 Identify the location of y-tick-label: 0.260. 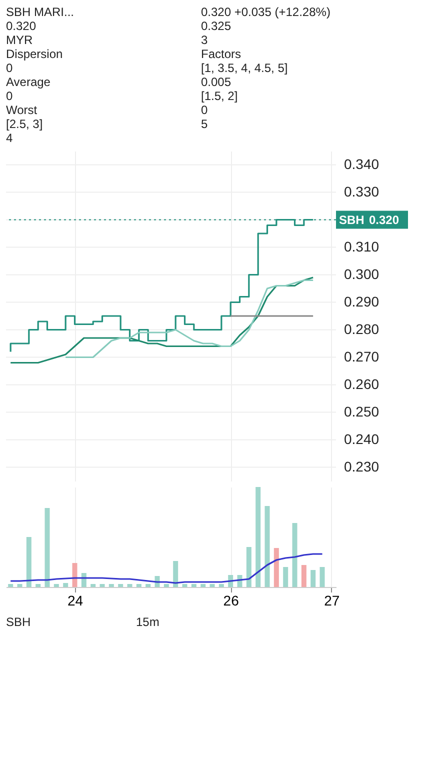
(362, 384).